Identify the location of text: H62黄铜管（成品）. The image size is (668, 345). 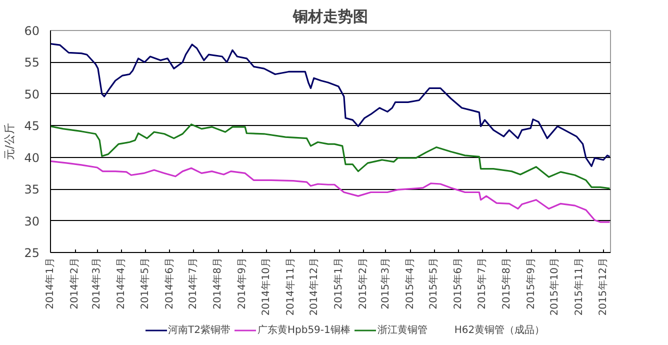
(499, 330).